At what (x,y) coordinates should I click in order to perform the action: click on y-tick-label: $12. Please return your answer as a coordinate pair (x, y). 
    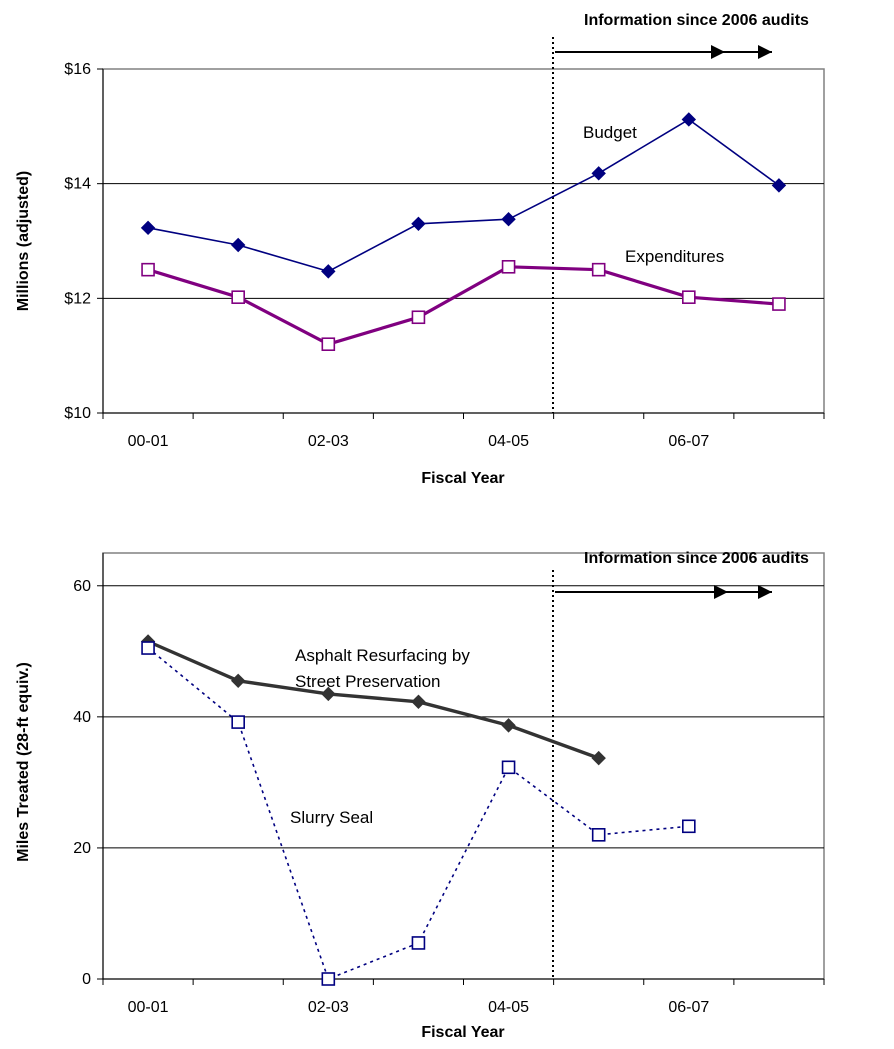
    Looking at the image, I should click on (77, 298).